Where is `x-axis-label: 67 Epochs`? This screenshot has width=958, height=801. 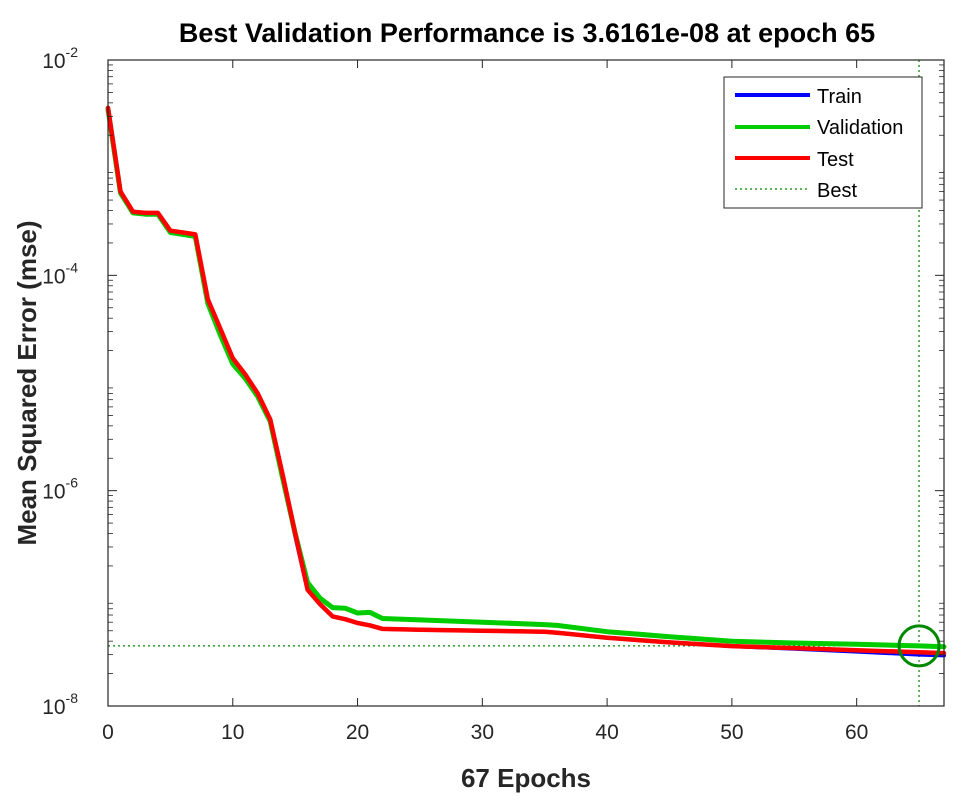 x-axis-label: 67 Epochs is located at coordinates (526, 778).